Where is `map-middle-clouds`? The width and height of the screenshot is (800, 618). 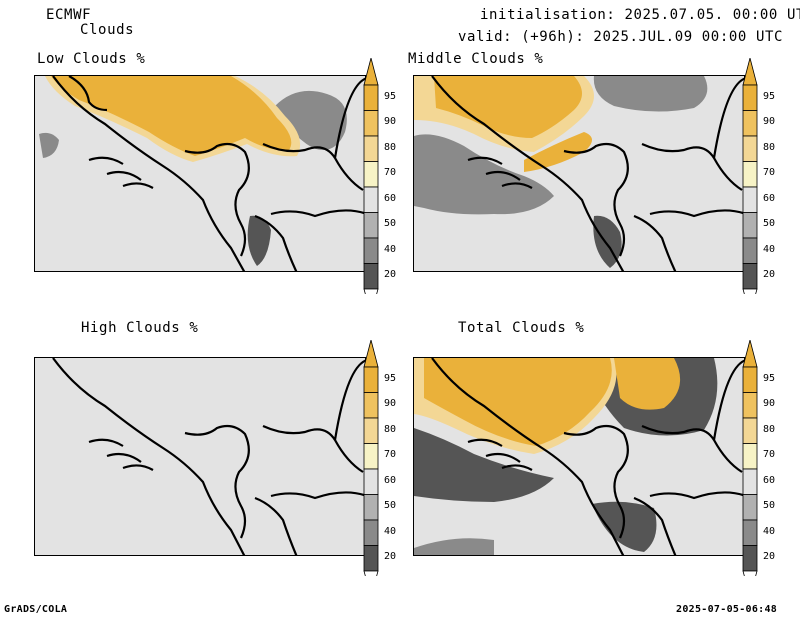 map-middle-clouds is located at coordinates (579, 173).